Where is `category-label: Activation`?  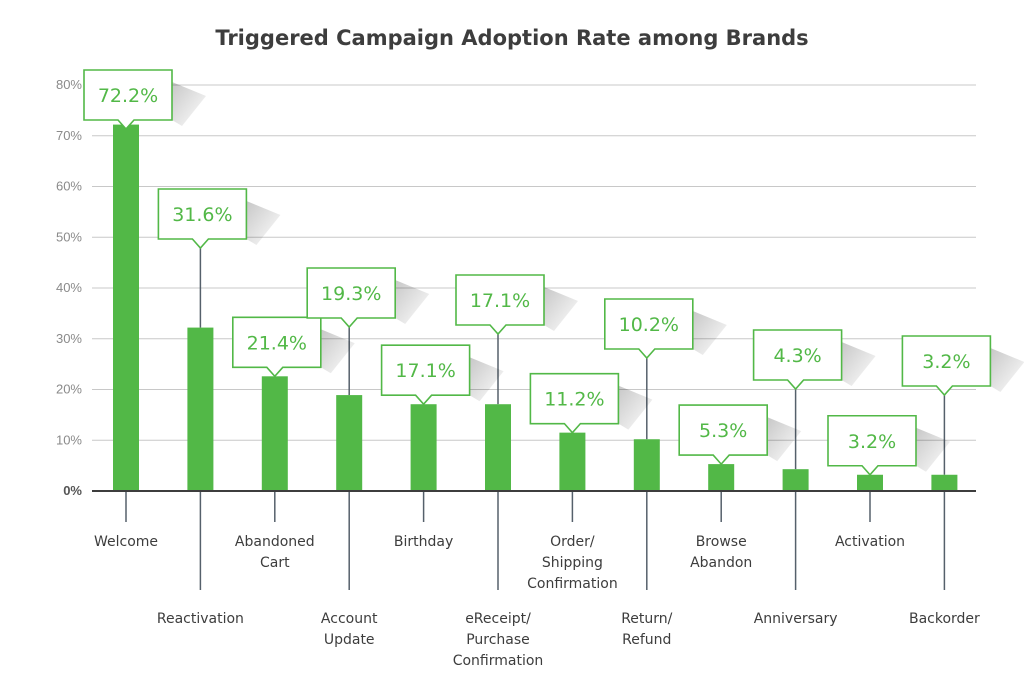
category-label: Activation is located at coordinates (870, 542).